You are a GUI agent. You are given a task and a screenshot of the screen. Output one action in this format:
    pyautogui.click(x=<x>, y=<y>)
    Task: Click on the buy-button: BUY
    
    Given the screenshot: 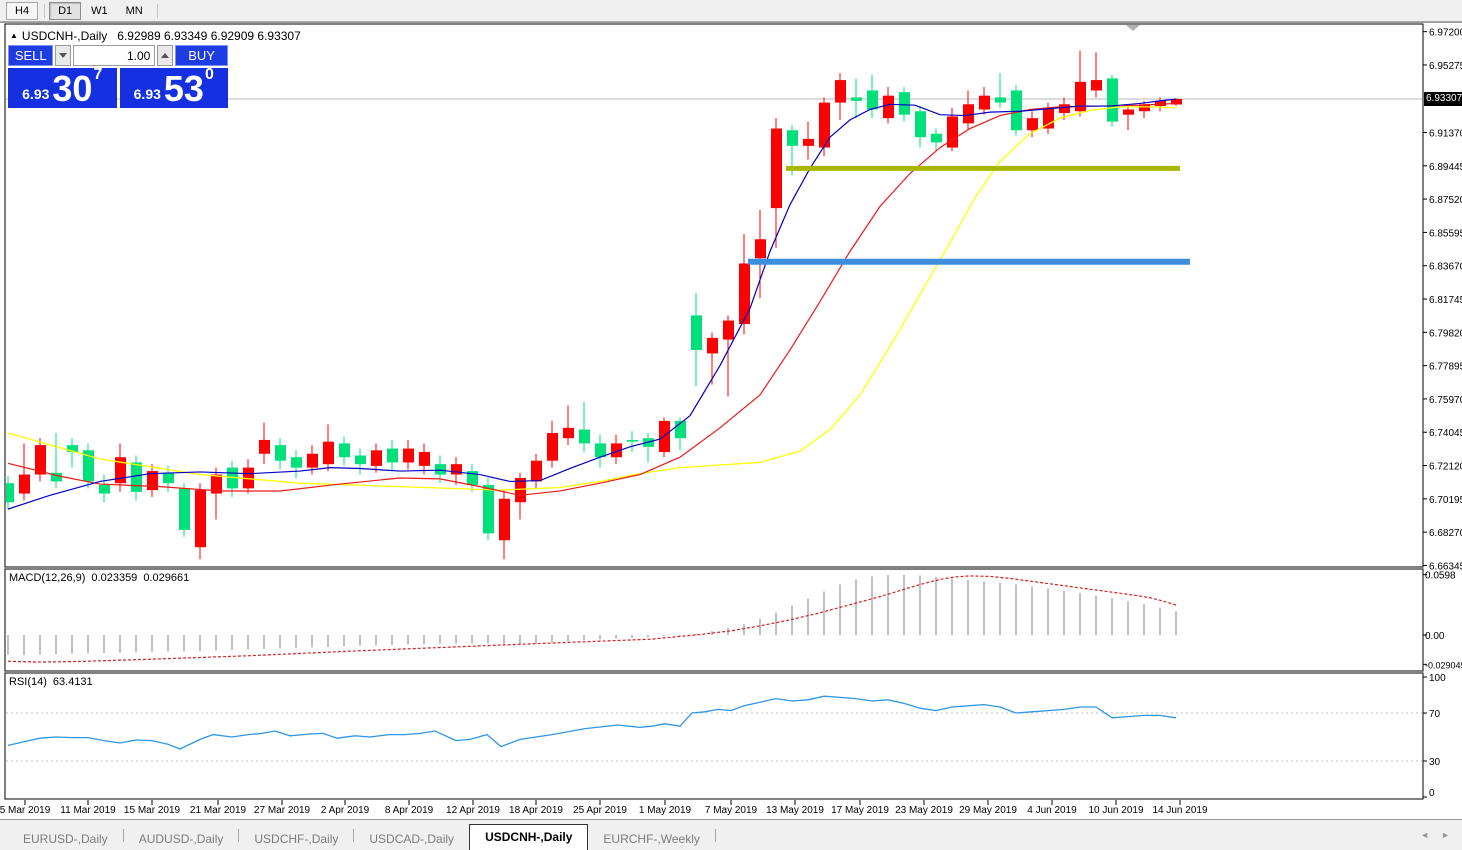 What is the action you would take?
    pyautogui.click(x=201, y=55)
    